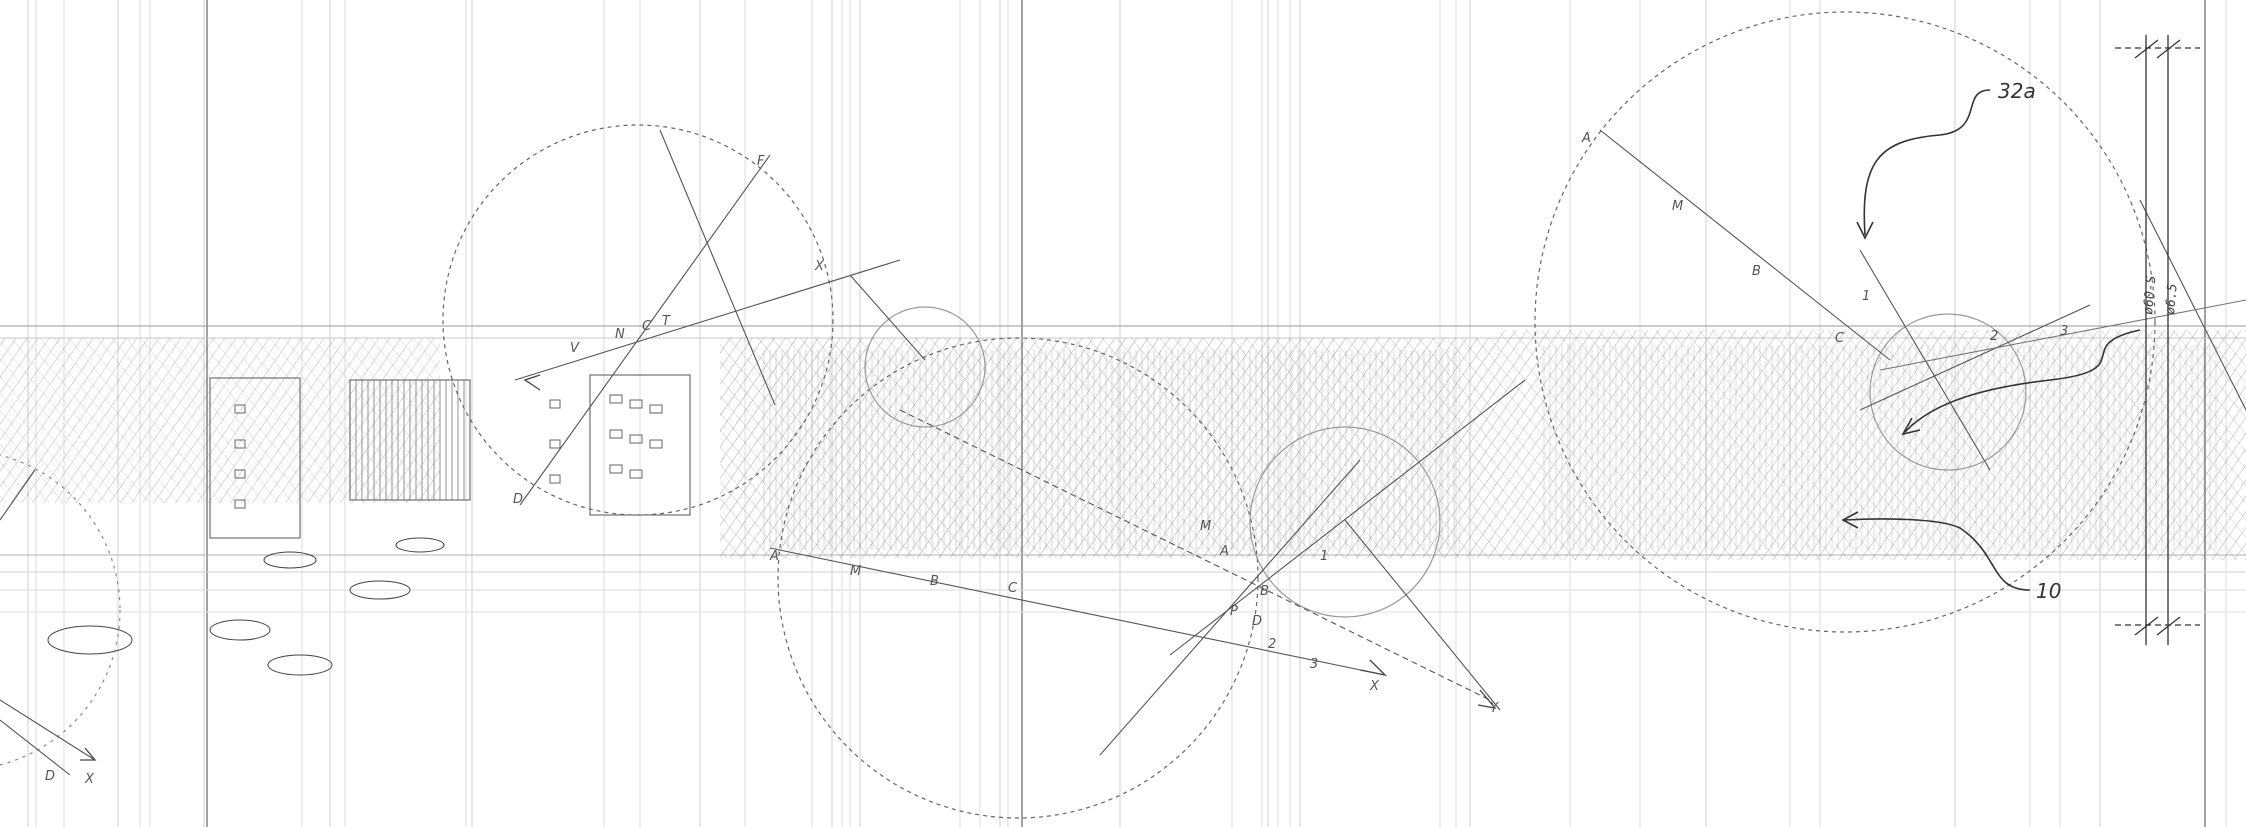  Describe the element at coordinates (60, 610) in the screenshot. I see `circle-far-left` at that location.